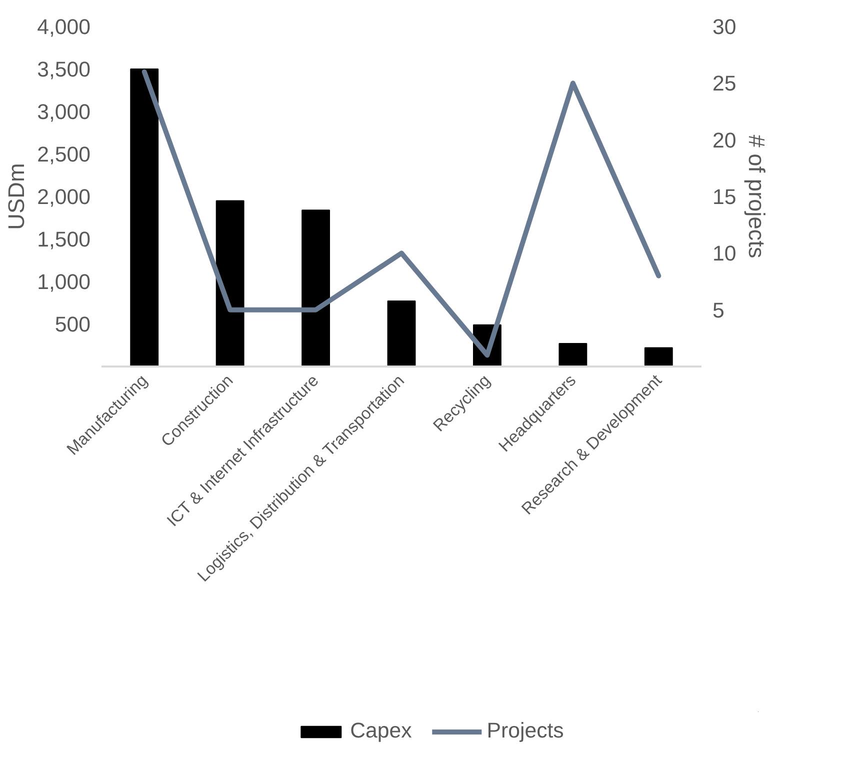 This screenshot has width=858, height=776. I want to click on y-tick-label: 4,000, so click(64, 27).